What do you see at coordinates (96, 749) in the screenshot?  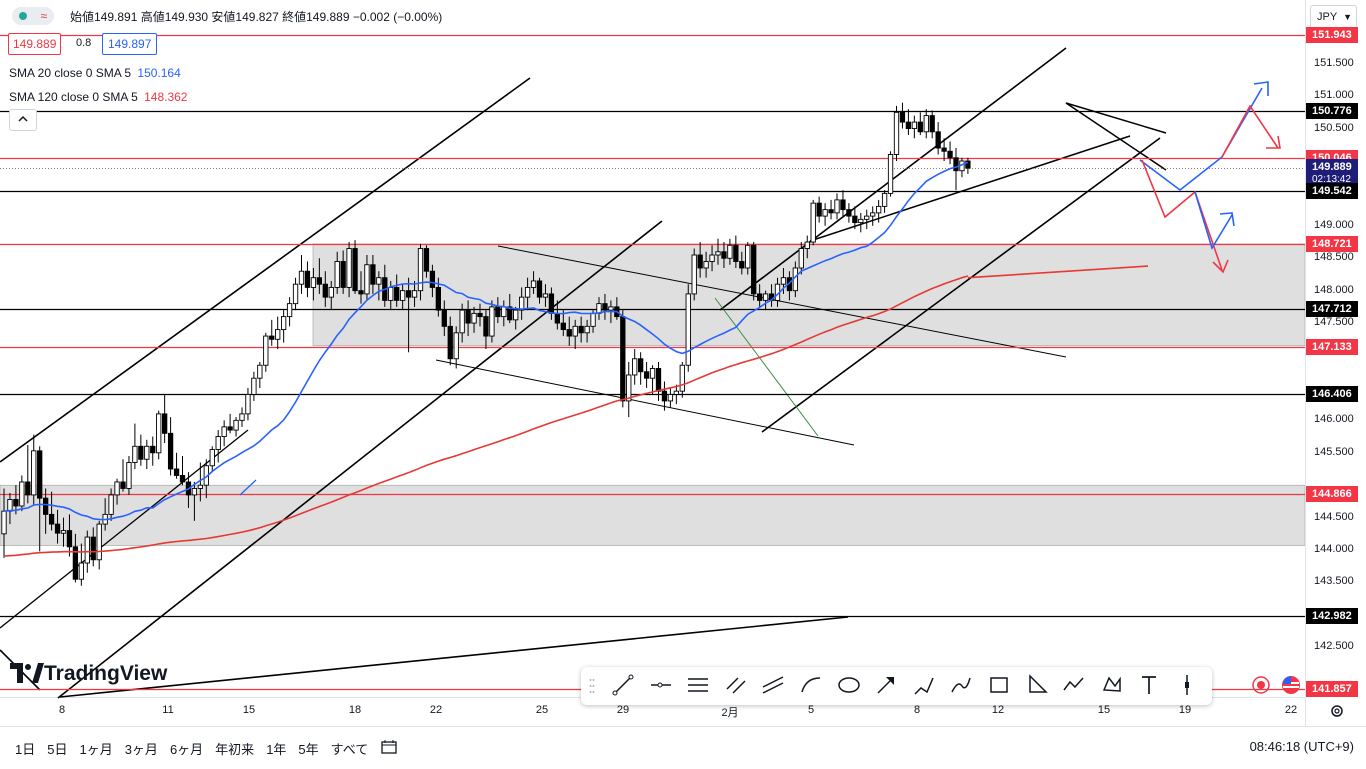 I see `period-1m: 1ヶ月` at bounding box center [96, 749].